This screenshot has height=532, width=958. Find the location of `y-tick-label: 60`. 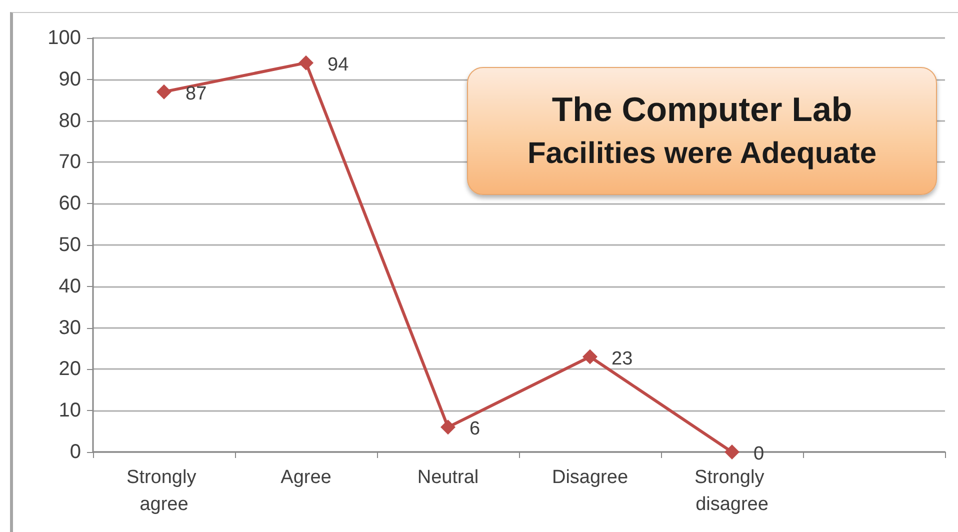

y-tick-label: 60 is located at coordinates (69, 203).